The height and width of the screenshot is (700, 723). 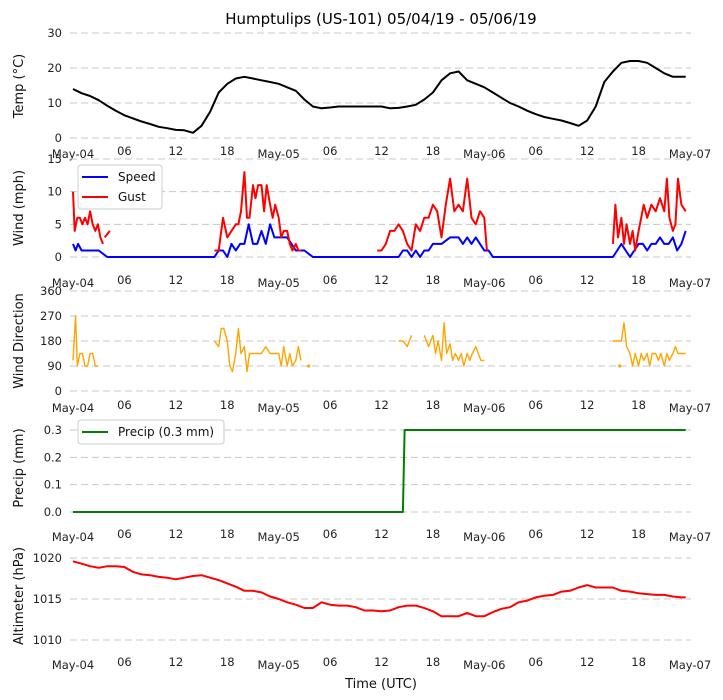 What do you see at coordinates (47, 558) in the screenshot?
I see `y-tick-label: 1020` at bounding box center [47, 558].